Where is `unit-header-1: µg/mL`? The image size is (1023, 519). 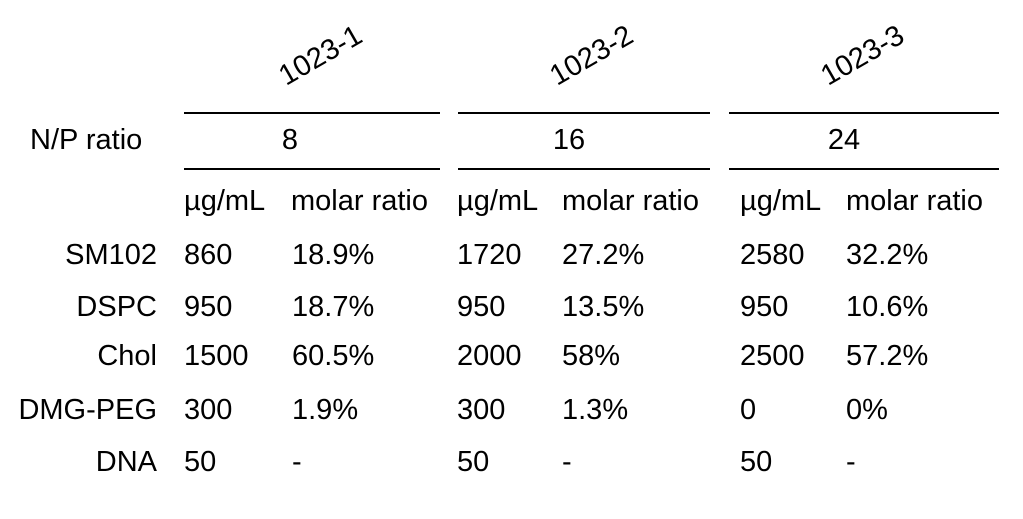 unit-header-1: µg/mL is located at coordinates (225, 201).